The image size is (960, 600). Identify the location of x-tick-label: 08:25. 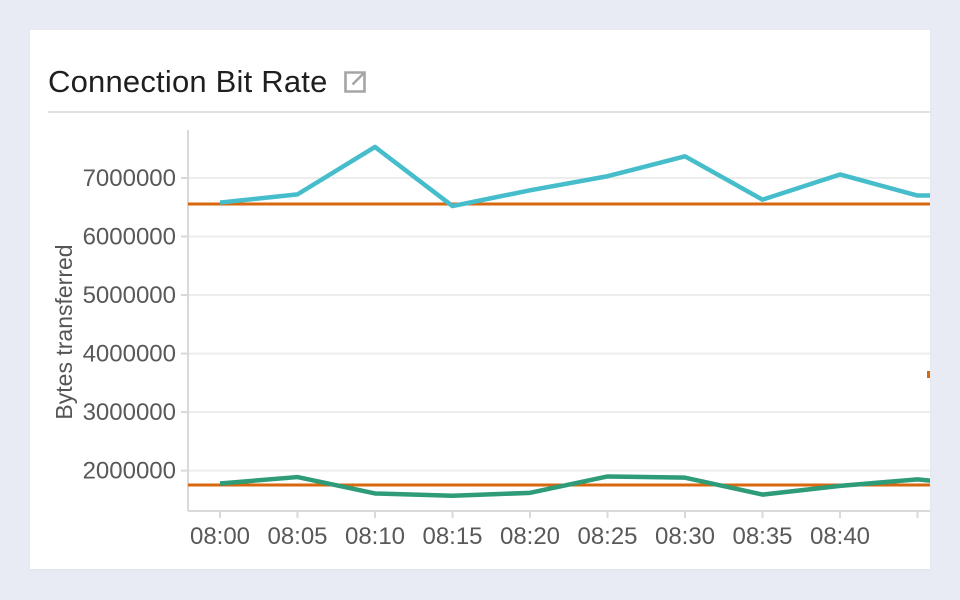
(607, 536).